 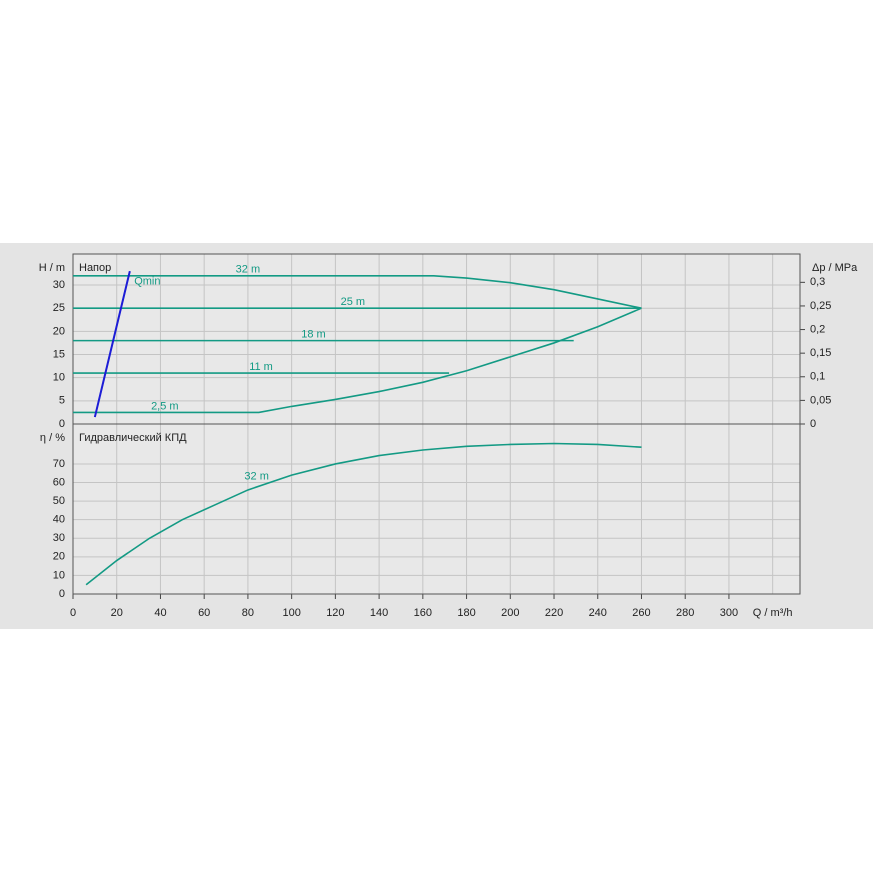 What do you see at coordinates (685, 613) in the screenshot?
I see `x-tick-label: 280` at bounding box center [685, 613].